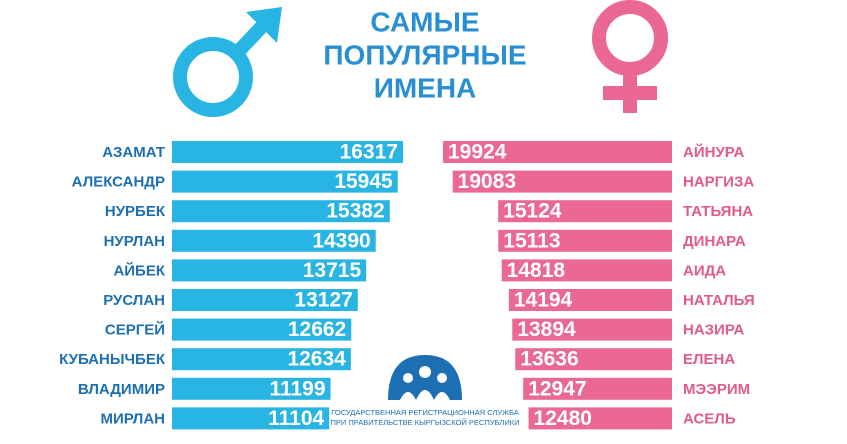 The height and width of the screenshot is (444, 847). Describe the element at coordinates (718, 211) in the screenshot. I see `name-label: ТАТЬЯНА` at that location.